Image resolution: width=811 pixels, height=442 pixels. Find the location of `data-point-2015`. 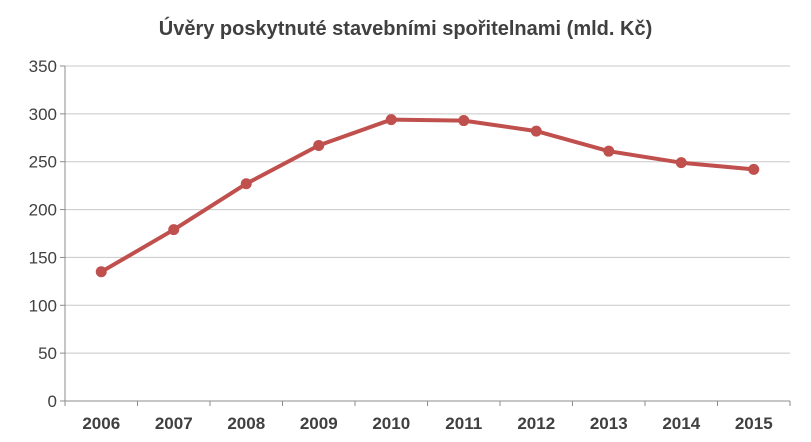

data-point-2015 is located at coordinates (754, 169).